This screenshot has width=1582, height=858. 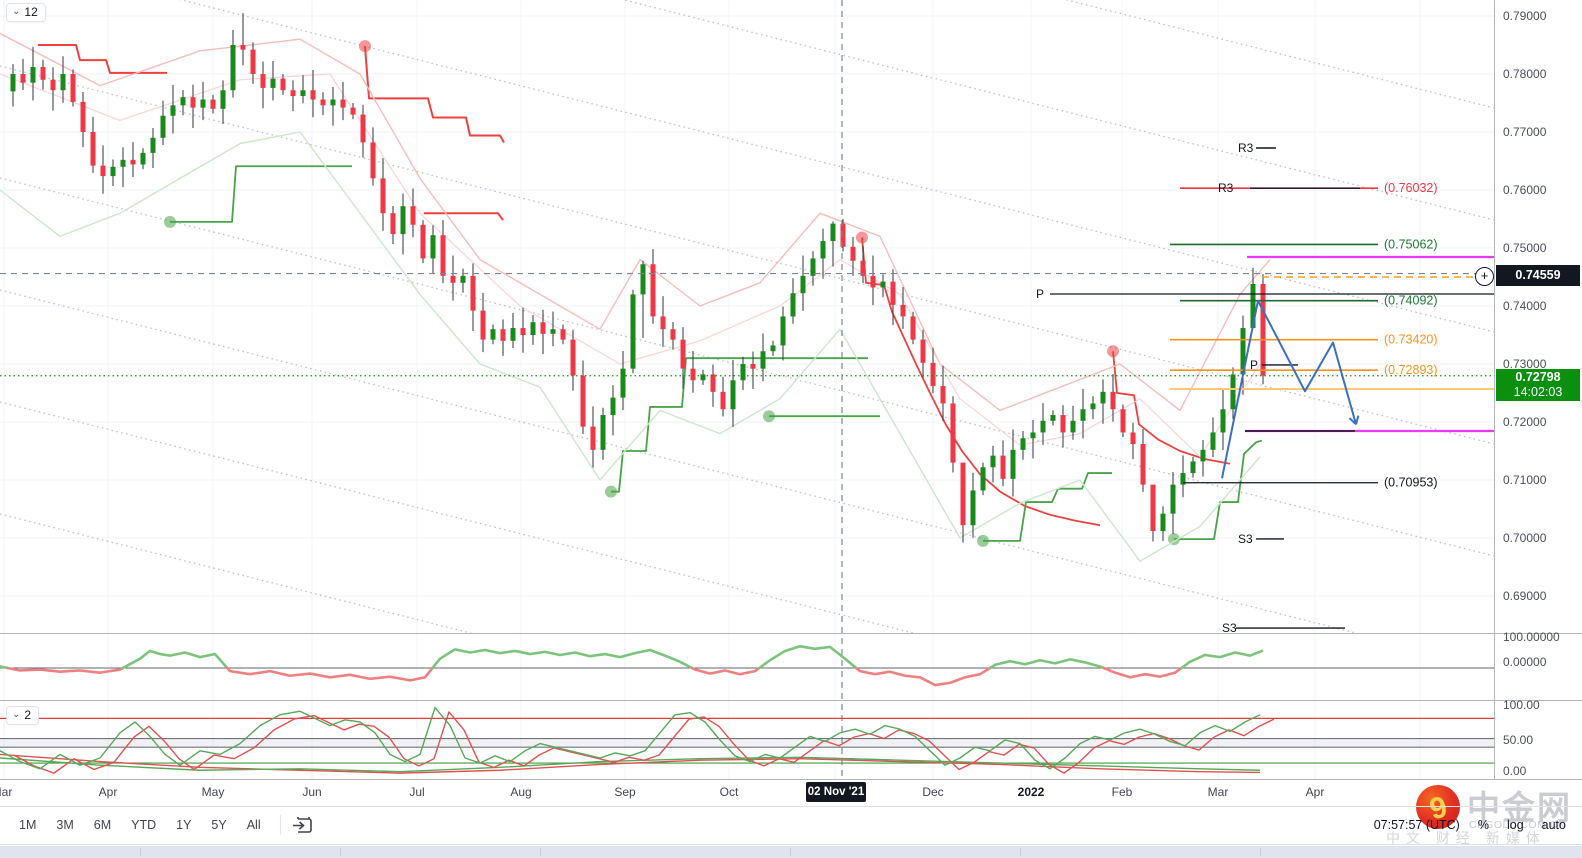 I want to click on date-range-buttons: 1M 3M 6M YTD 1Y 5Y All, so click(x=161, y=825).